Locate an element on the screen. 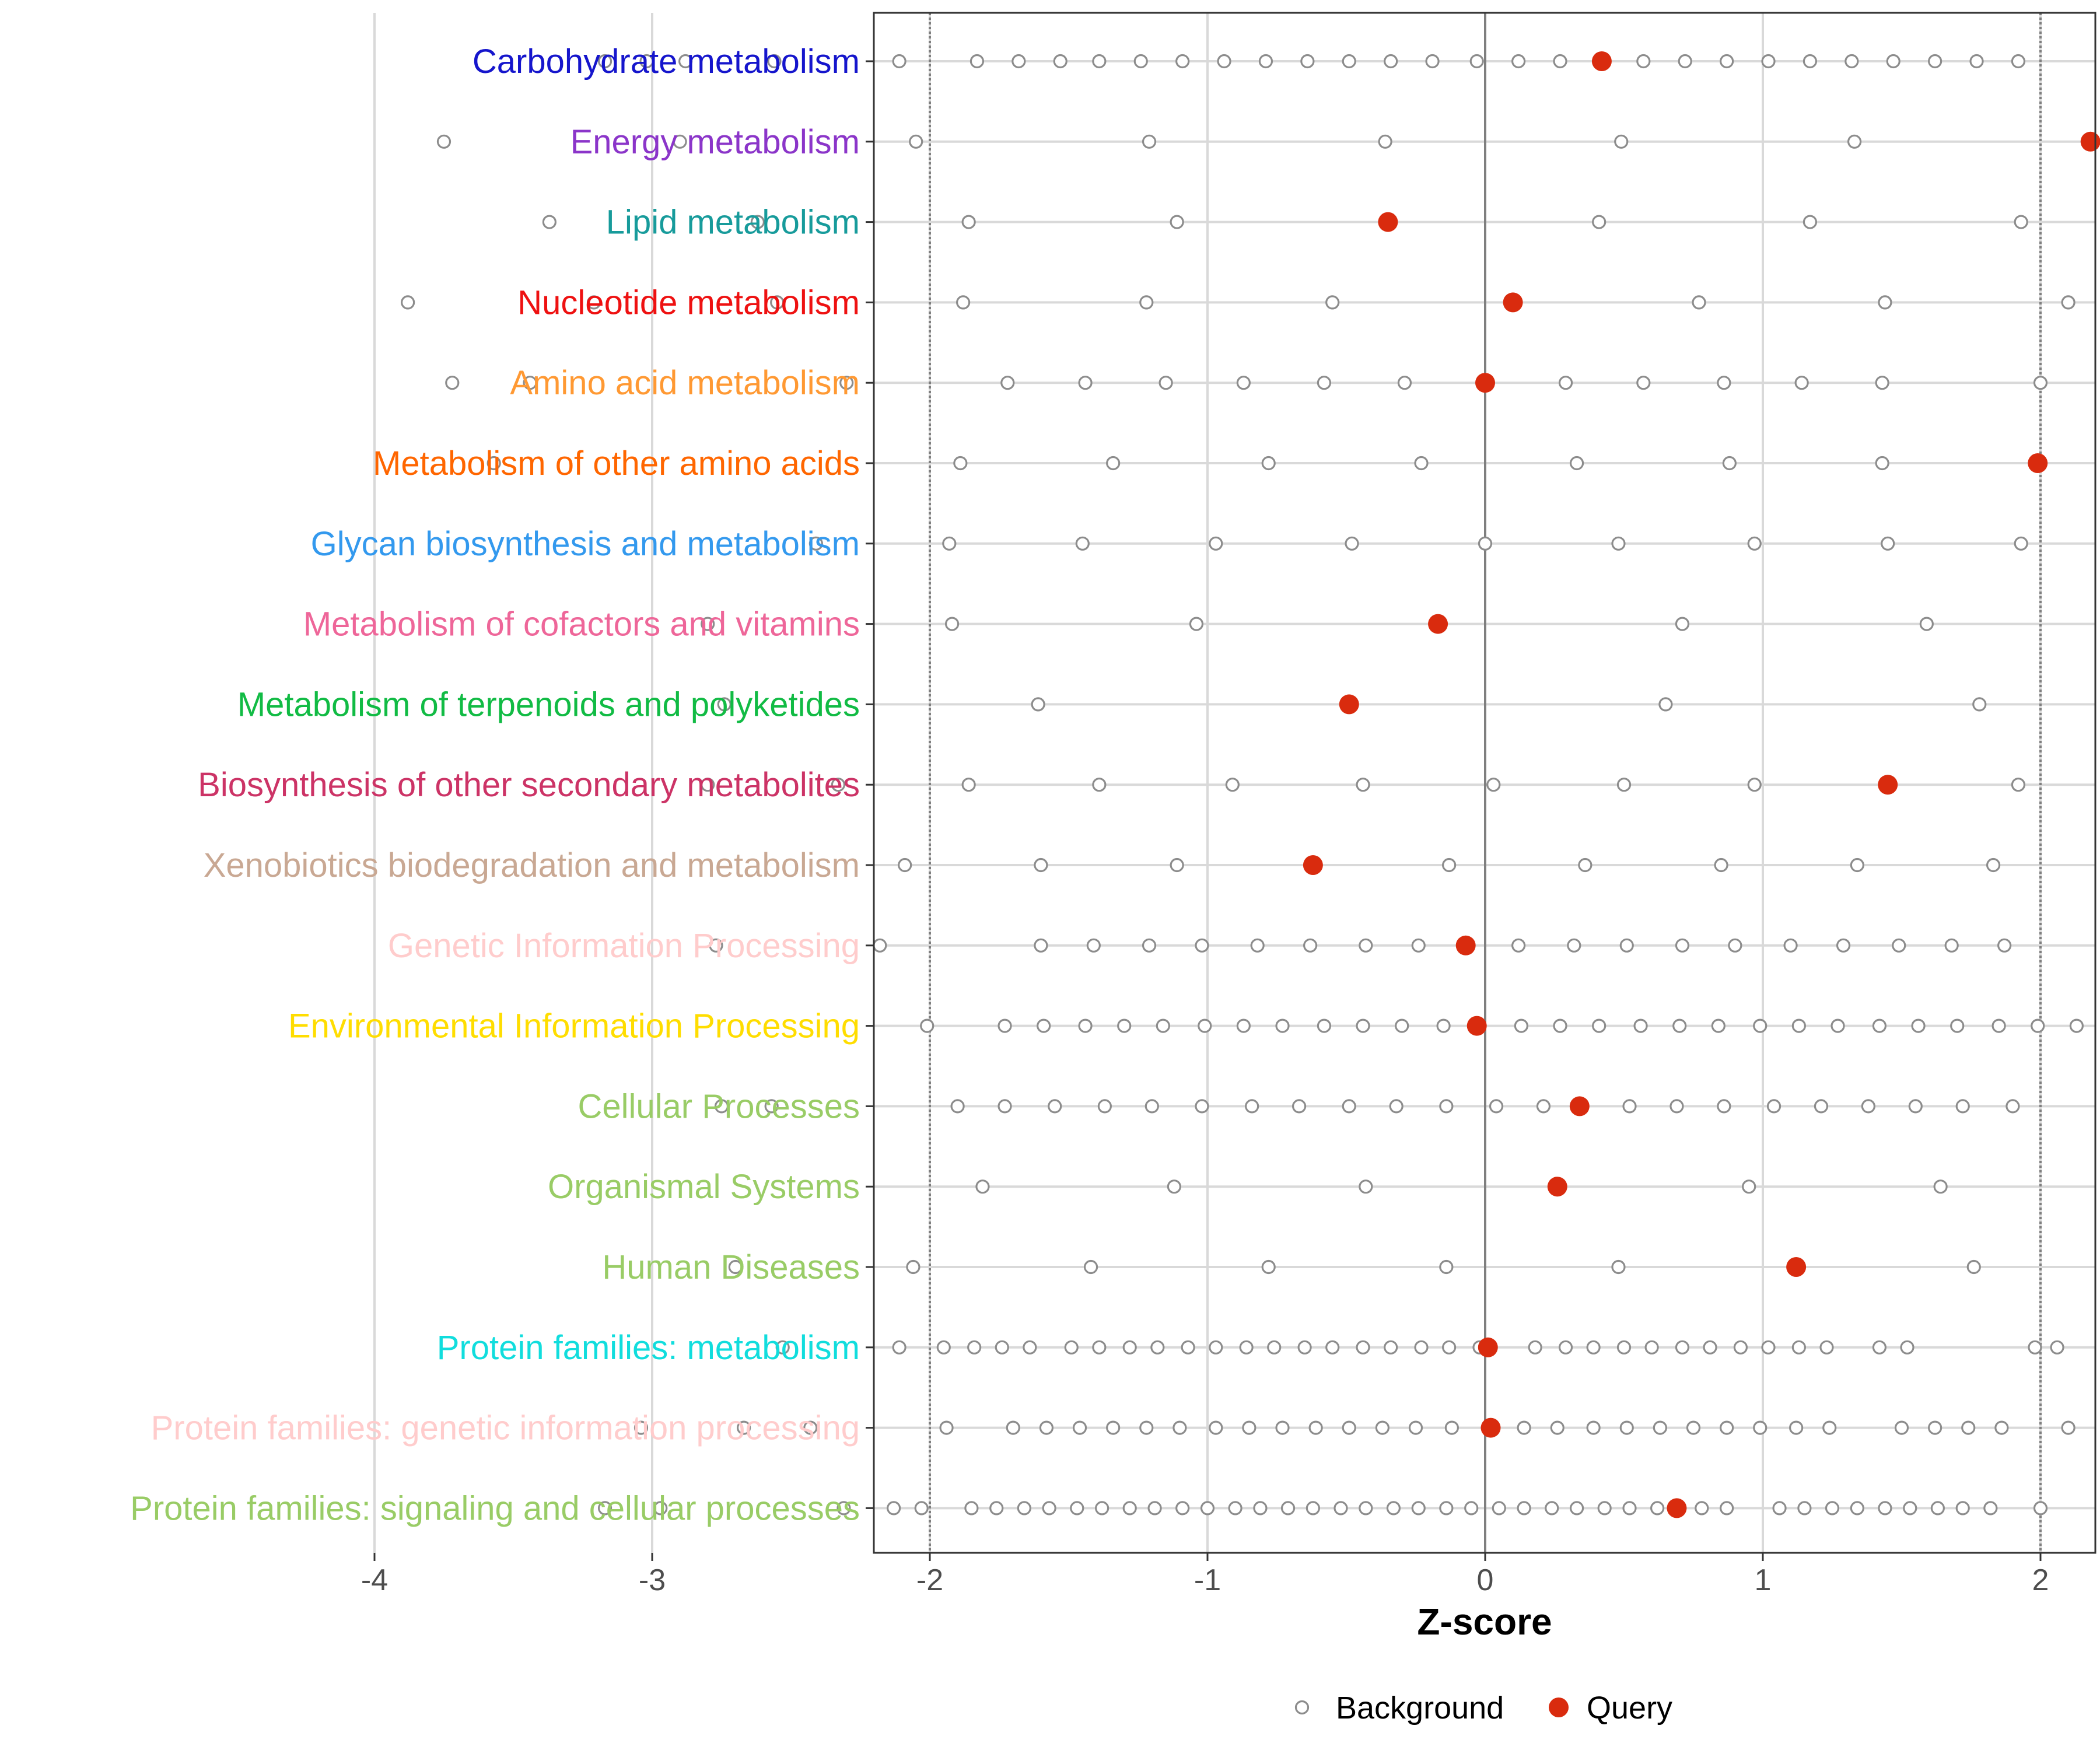 The image size is (2100, 1750). category-label: Genetic Information Processing is located at coordinates (624, 946).